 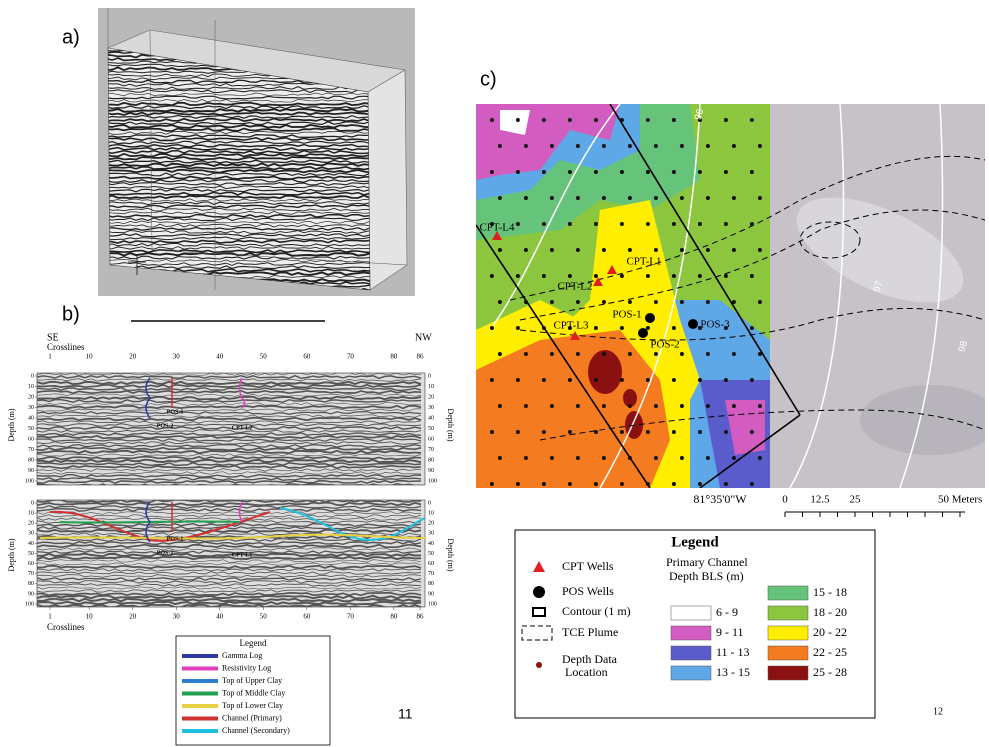 What do you see at coordinates (707, 569) in the screenshot?
I see `legend-subtitle: Primary Channel Depth BLS (m)` at bounding box center [707, 569].